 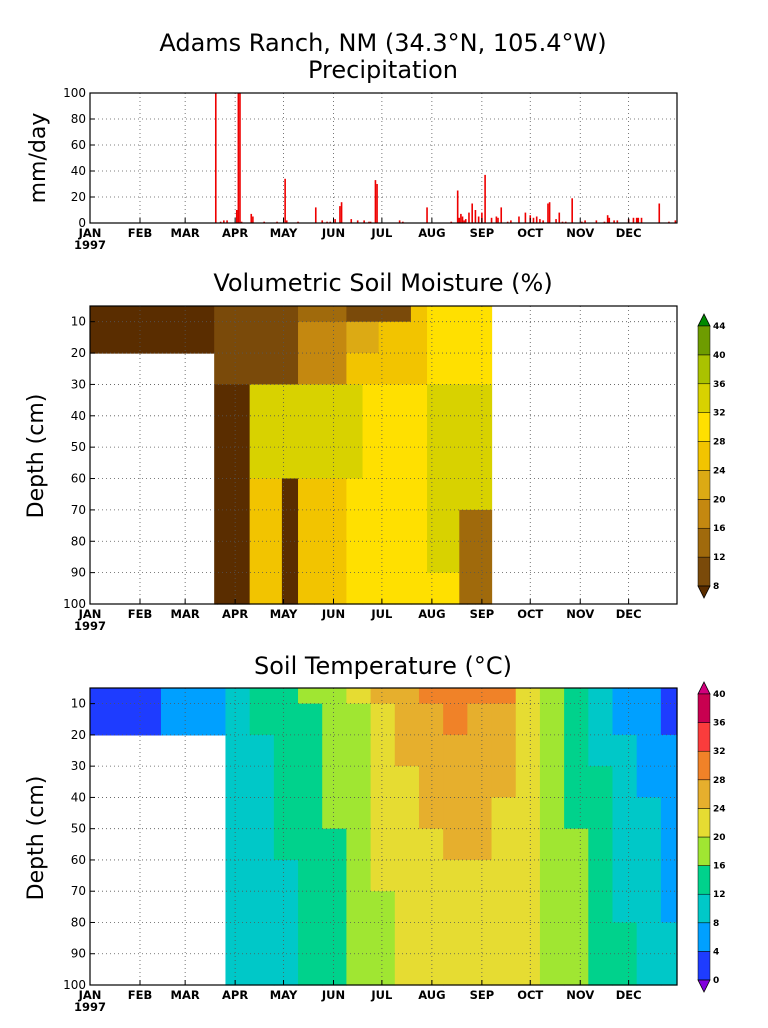 I want to click on month-label: MAY, so click(x=284, y=995).